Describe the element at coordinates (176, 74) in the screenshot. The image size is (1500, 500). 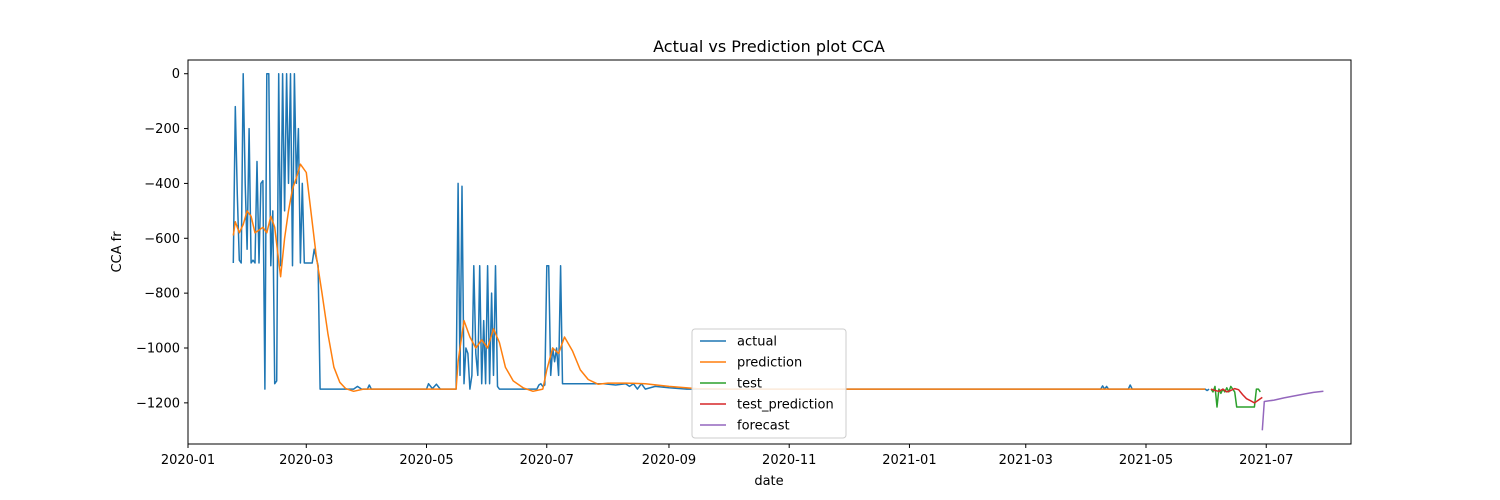
I see `y-tick-label: 0` at that location.